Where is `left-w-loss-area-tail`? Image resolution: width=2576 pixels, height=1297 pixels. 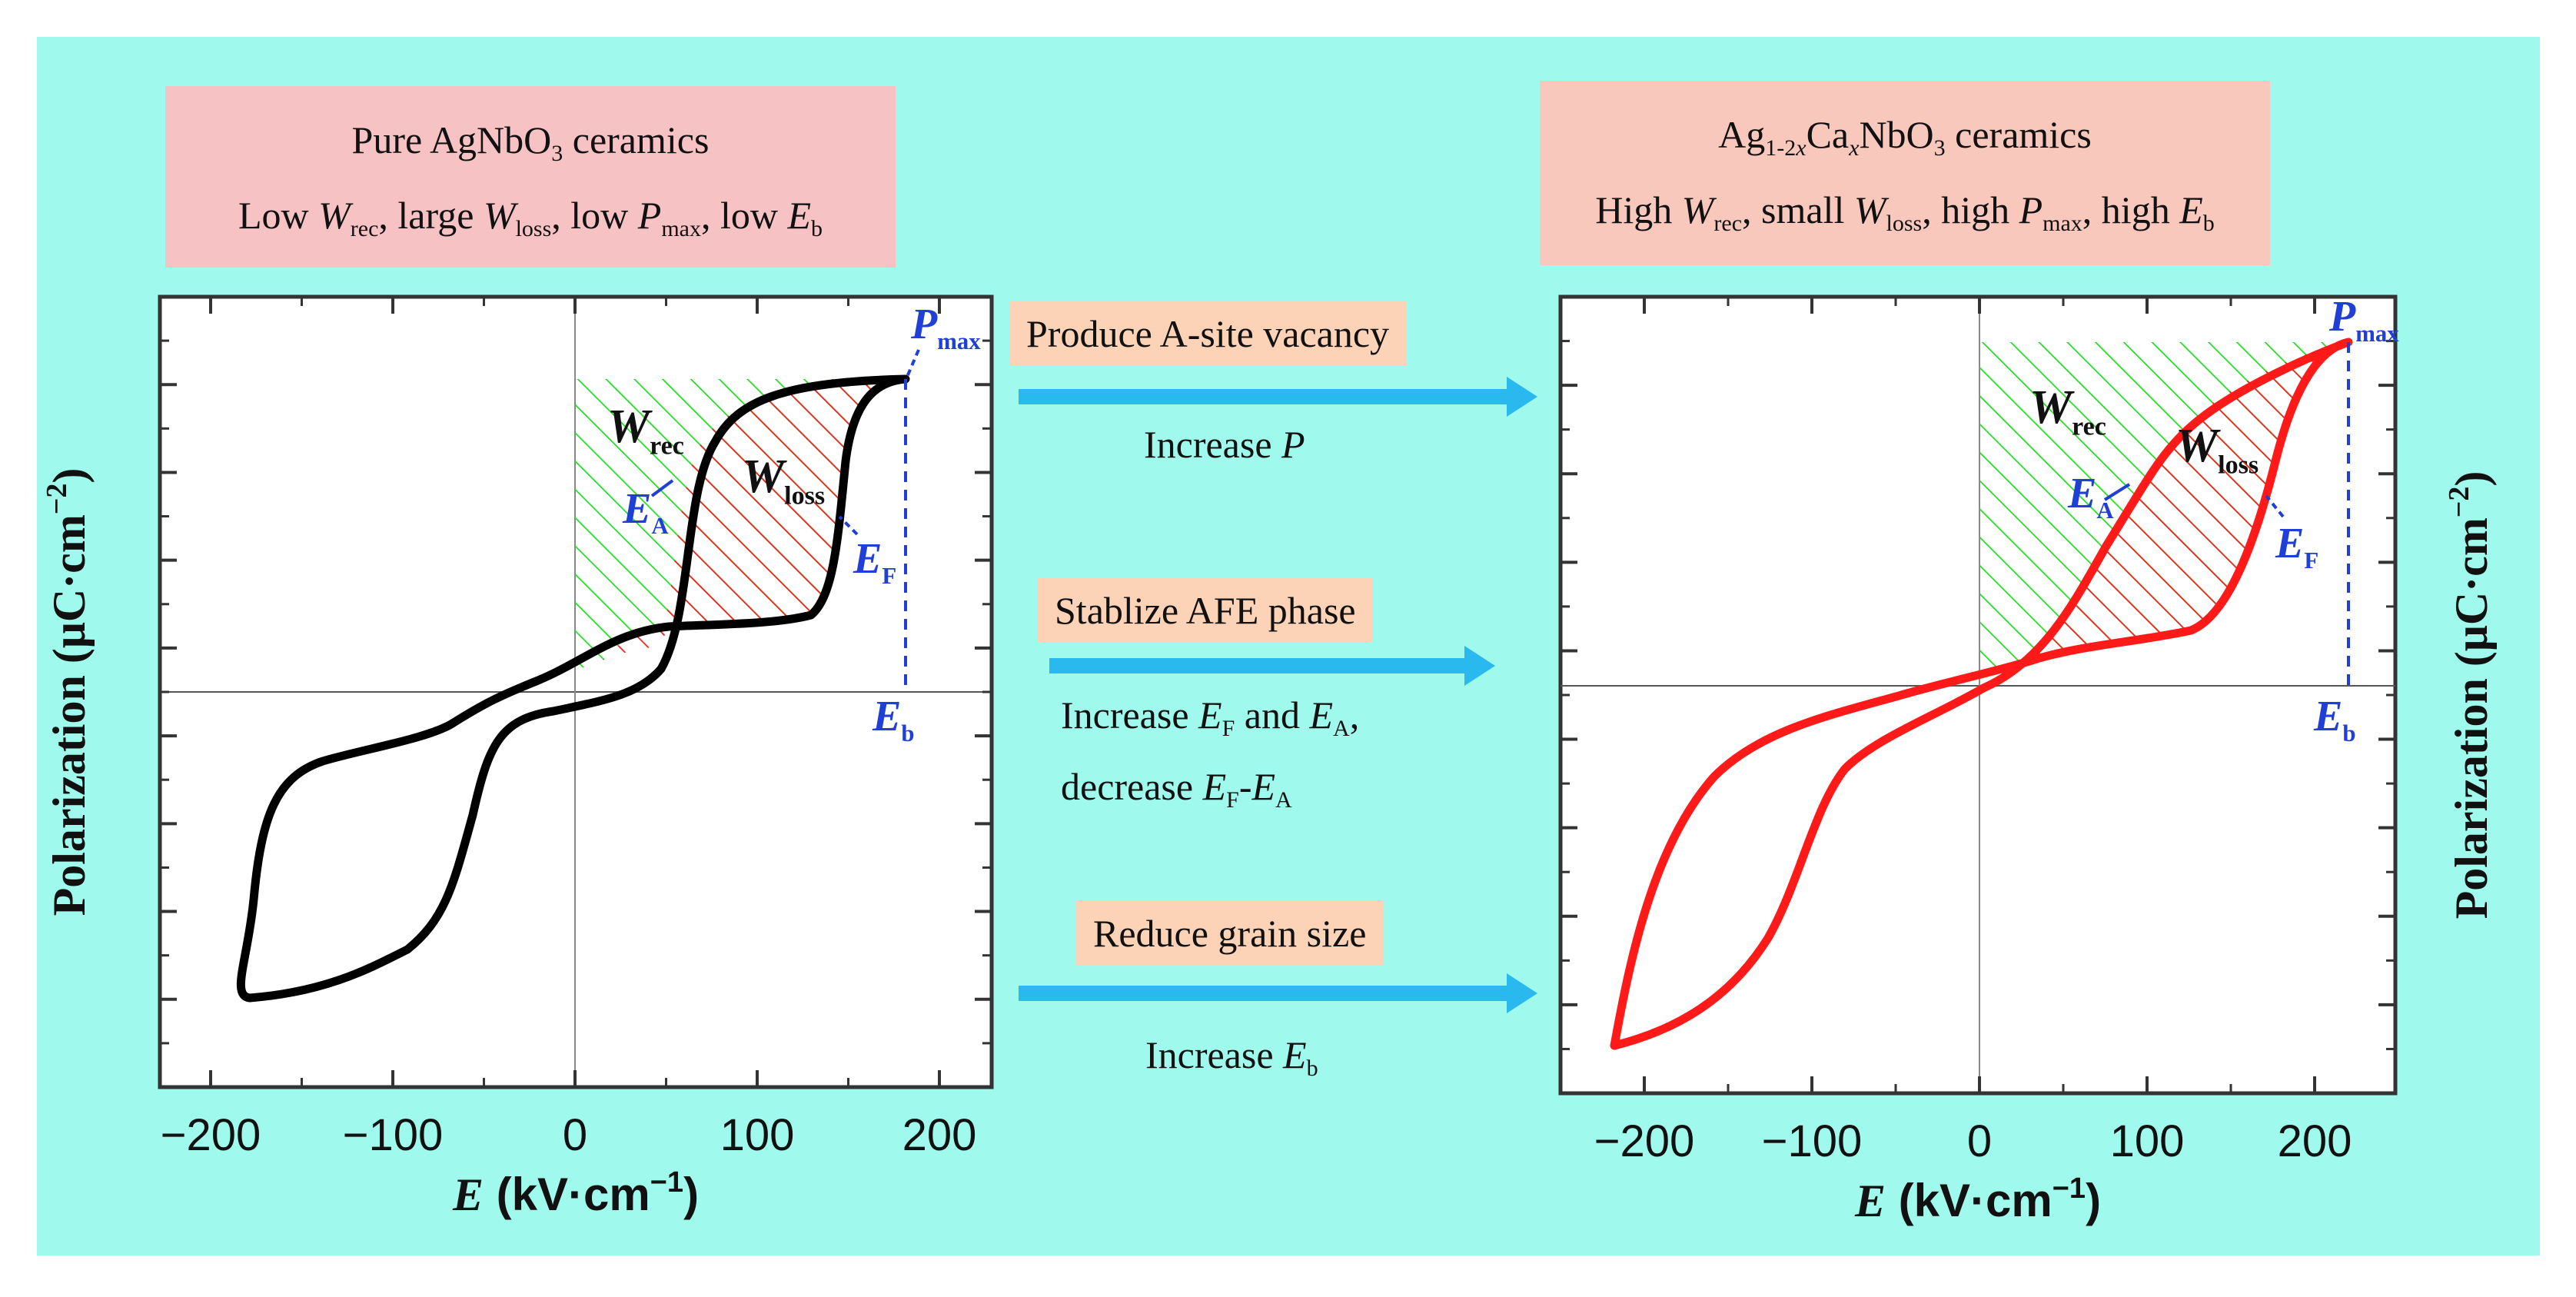
left-w-loss-area-tail is located at coordinates (635, 644).